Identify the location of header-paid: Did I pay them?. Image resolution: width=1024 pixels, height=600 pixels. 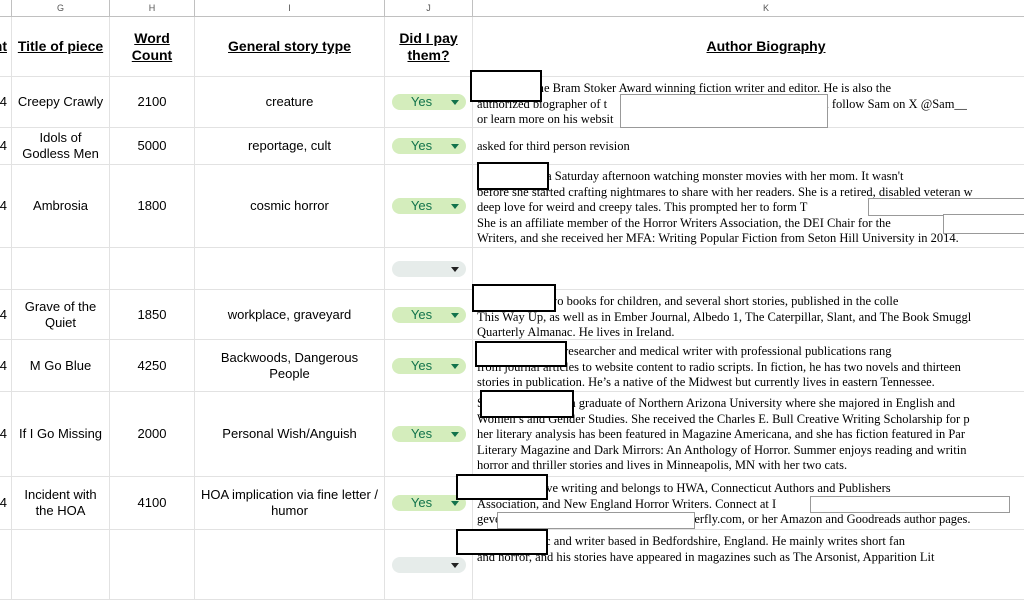
(429, 47).